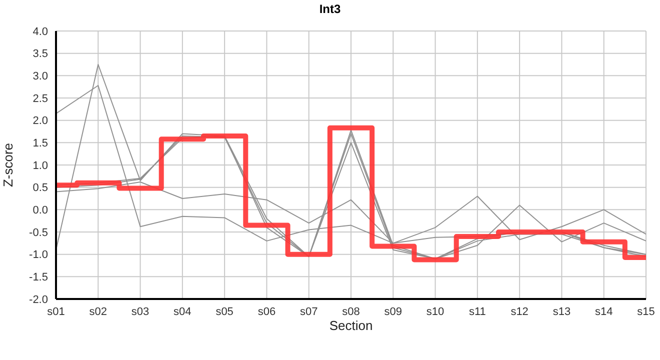 This screenshot has height=360, width=660. I want to click on y-tick-label: 0.5, so click(40, 188).